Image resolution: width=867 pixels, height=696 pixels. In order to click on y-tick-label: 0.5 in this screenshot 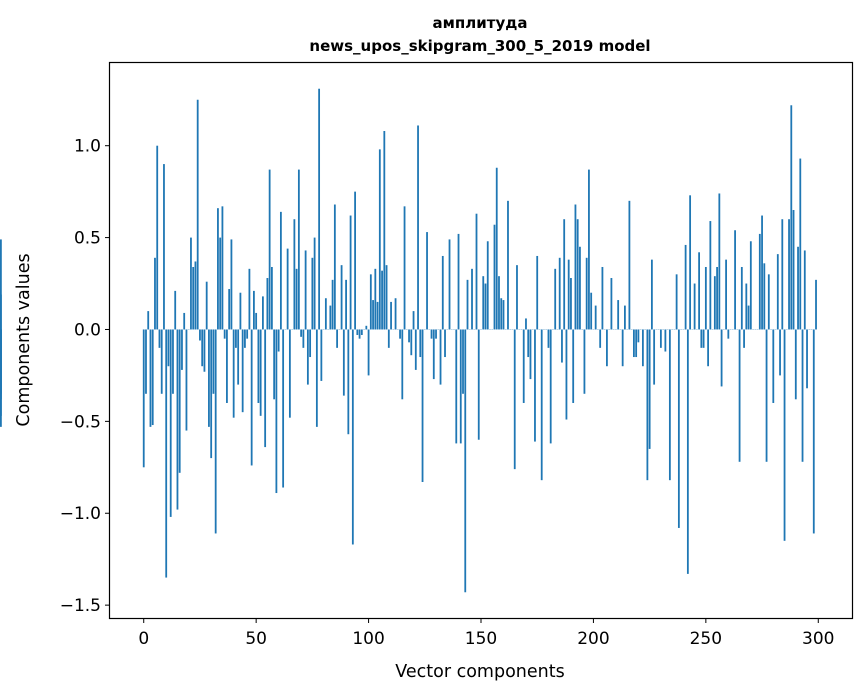, I will do `click(87, 239)`.